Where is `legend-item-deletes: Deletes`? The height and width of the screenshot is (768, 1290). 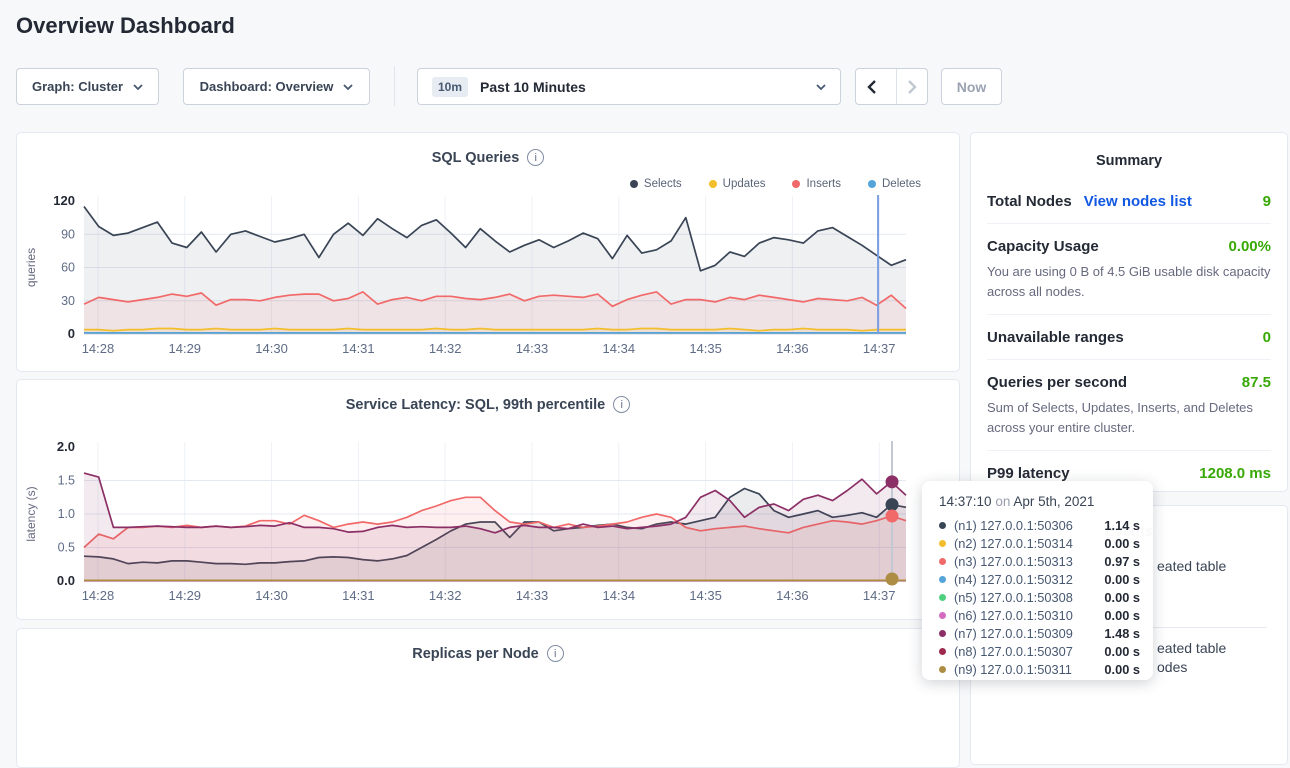
legend-item-deletes: Deletes is located at coordinates (894, 184).